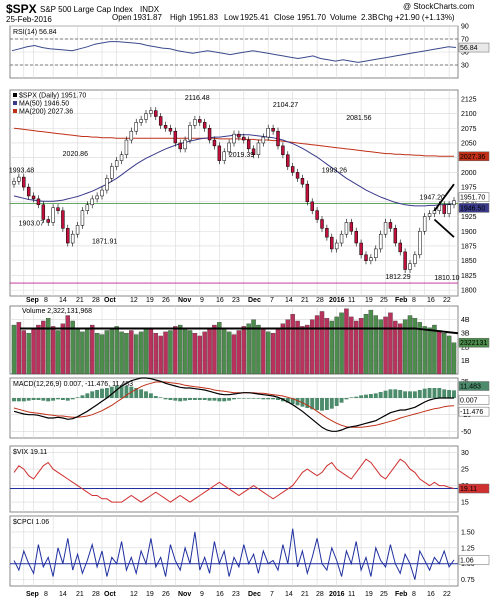  I want to click on y-tick-label: 1875, so click(469, 246).